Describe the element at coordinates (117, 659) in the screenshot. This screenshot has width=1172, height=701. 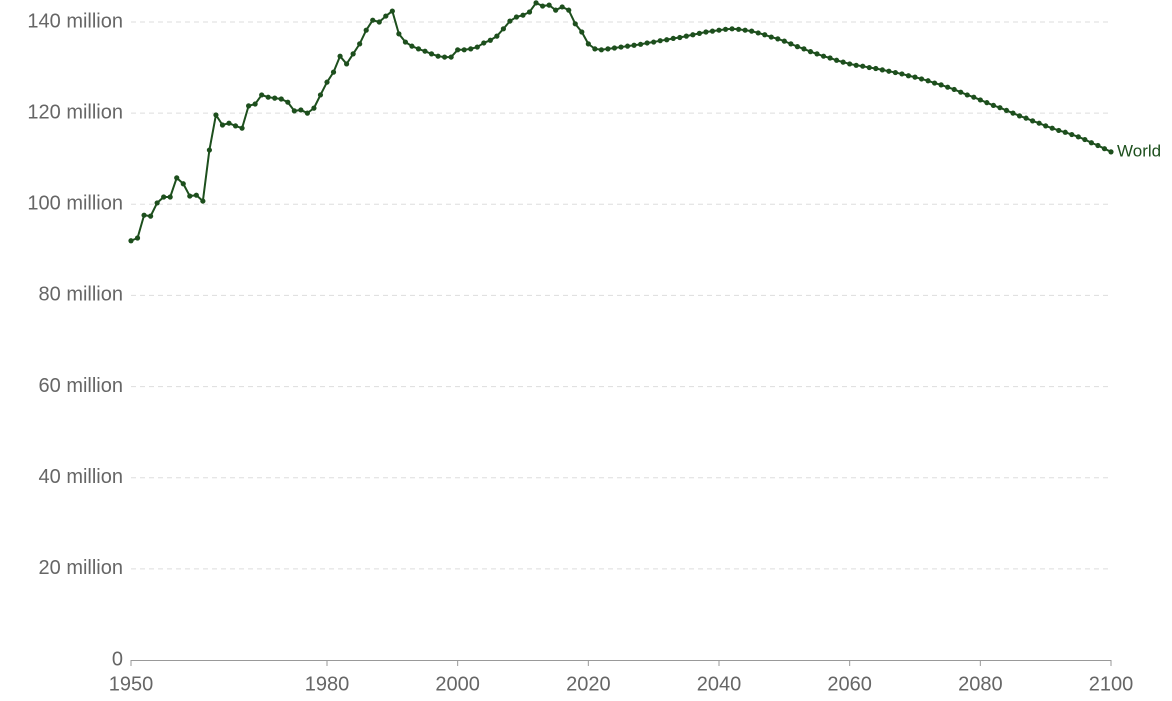
I see `y-tick-label: 0` at that location.